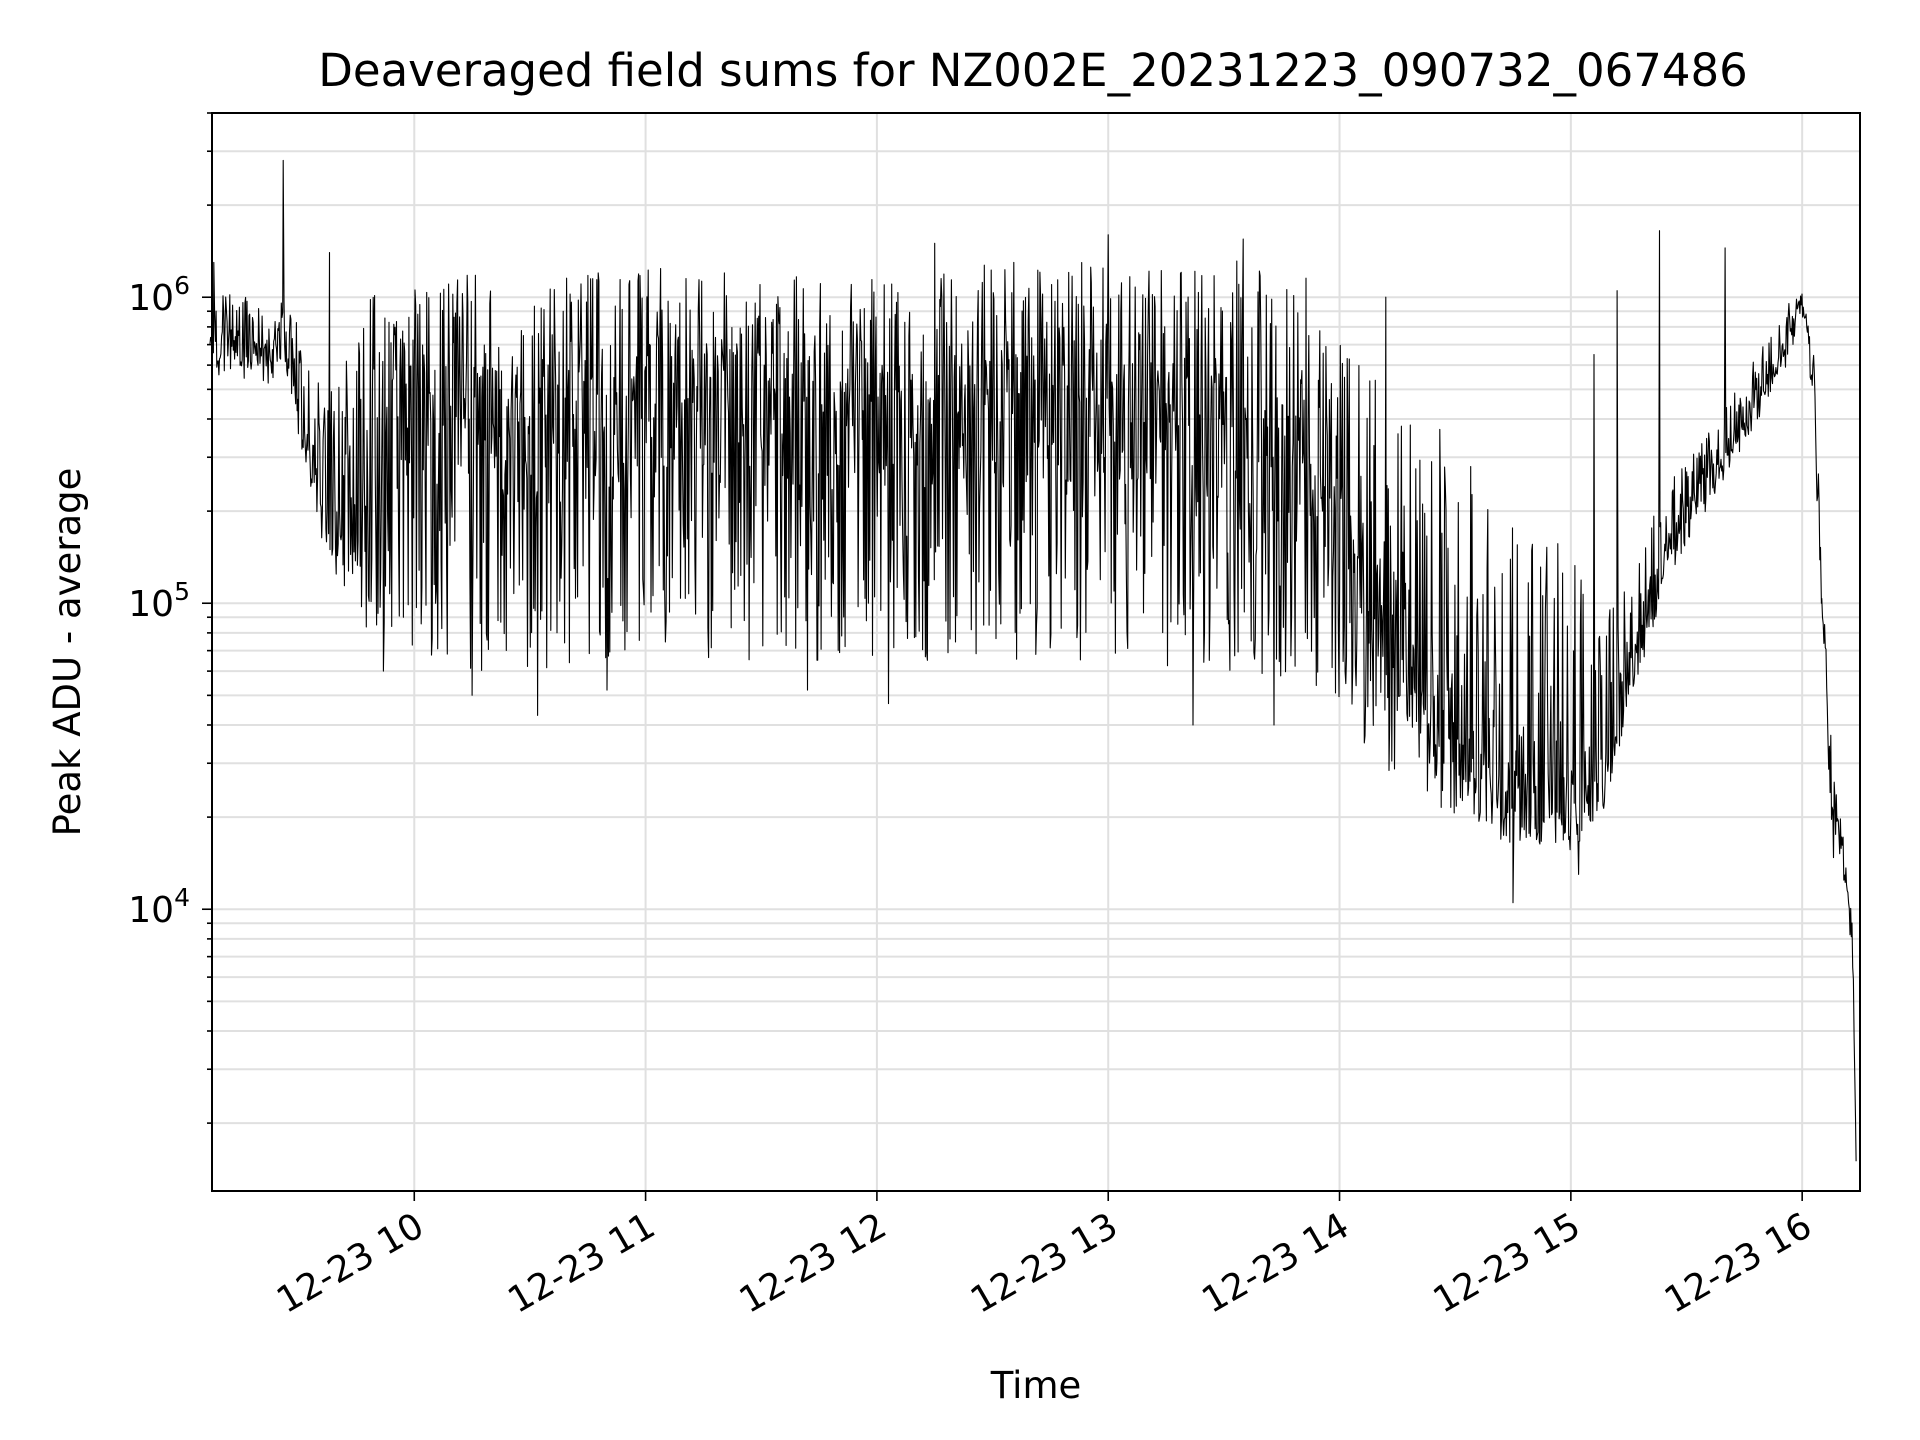  I want to click on y-tick-exponent: 5, so click(182, 591).